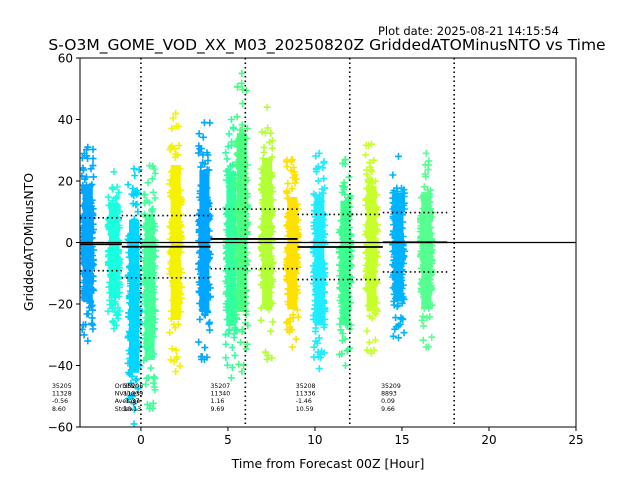 The image size is (640, 480). I want to click on stats-text: Average, so click(128, 401).